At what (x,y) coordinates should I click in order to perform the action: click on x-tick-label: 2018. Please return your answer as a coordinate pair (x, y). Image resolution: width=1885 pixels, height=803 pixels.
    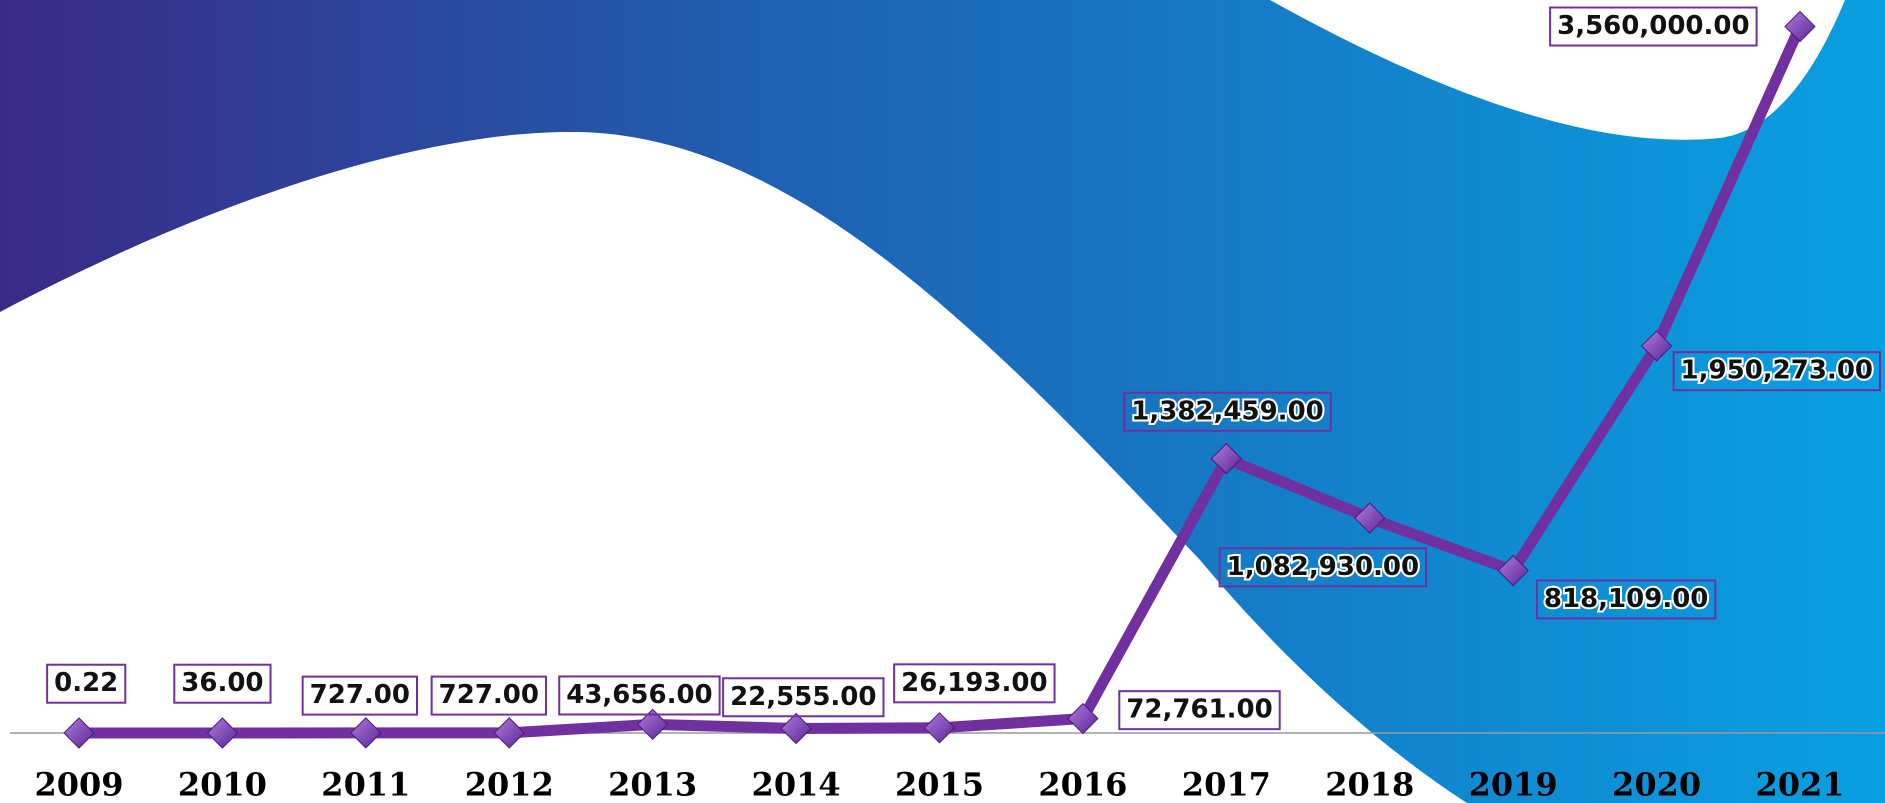
    Looking at the image, I should click on (1369, 784).